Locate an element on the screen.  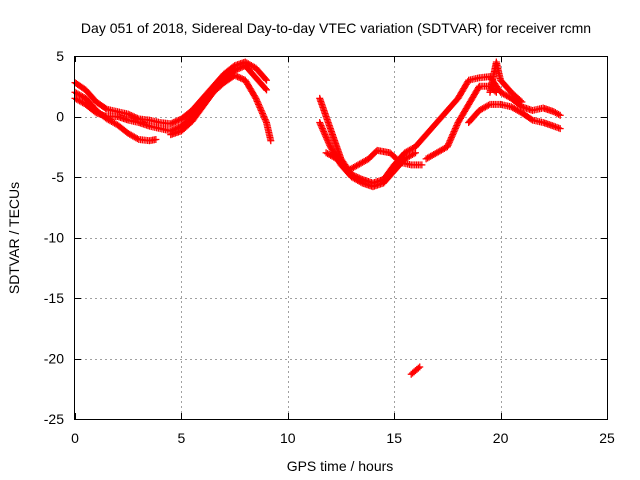
x-axis-label: GPS time / hours is located at coordinates (340, 466).